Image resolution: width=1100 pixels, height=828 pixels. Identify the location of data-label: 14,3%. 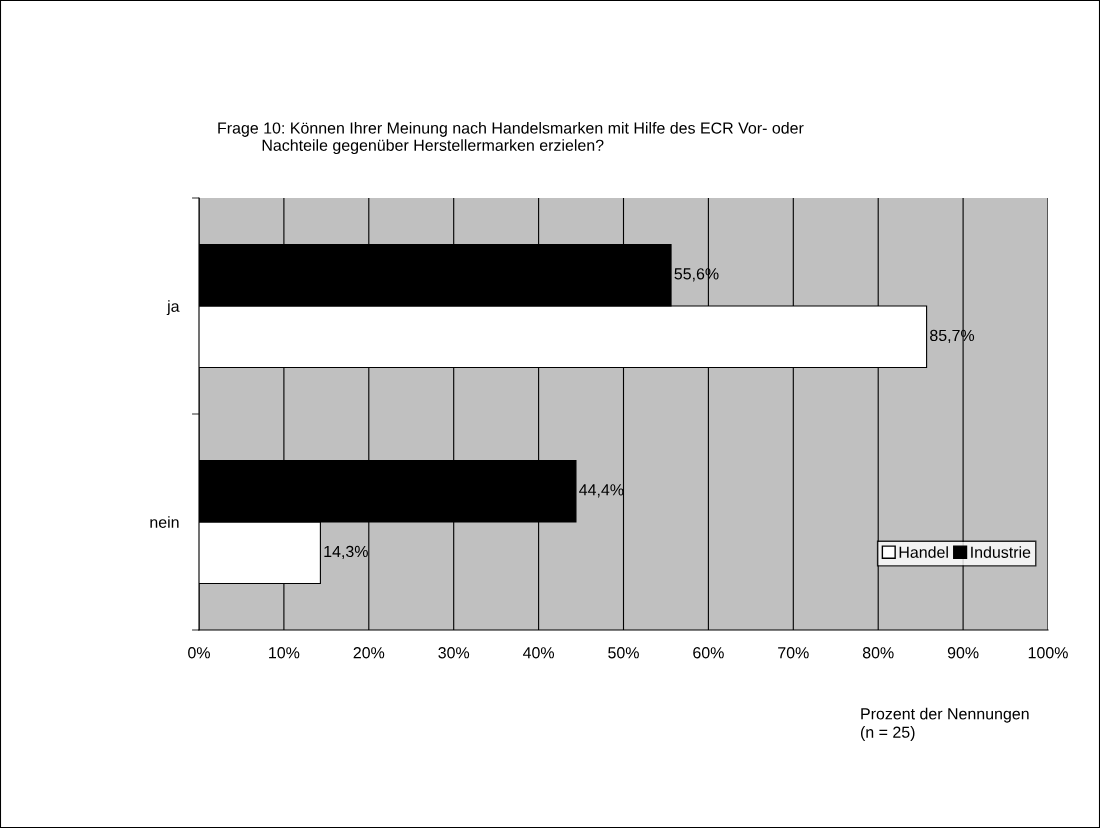
(346, 552).